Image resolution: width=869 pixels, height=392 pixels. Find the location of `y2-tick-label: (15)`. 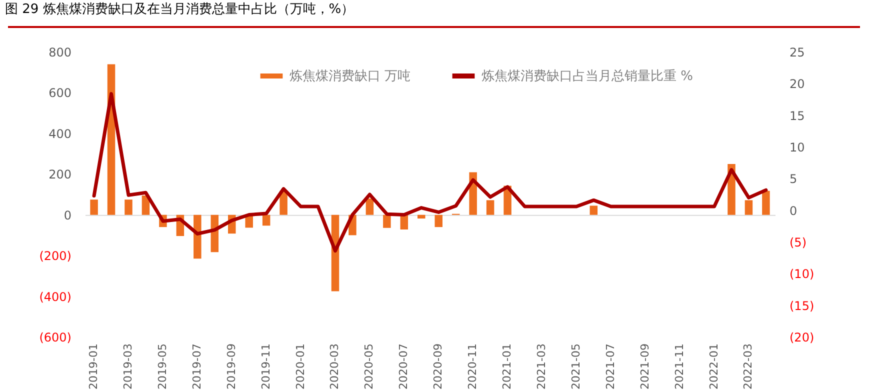

y2-tick-label: (15) is located at coordinates (802, 305).